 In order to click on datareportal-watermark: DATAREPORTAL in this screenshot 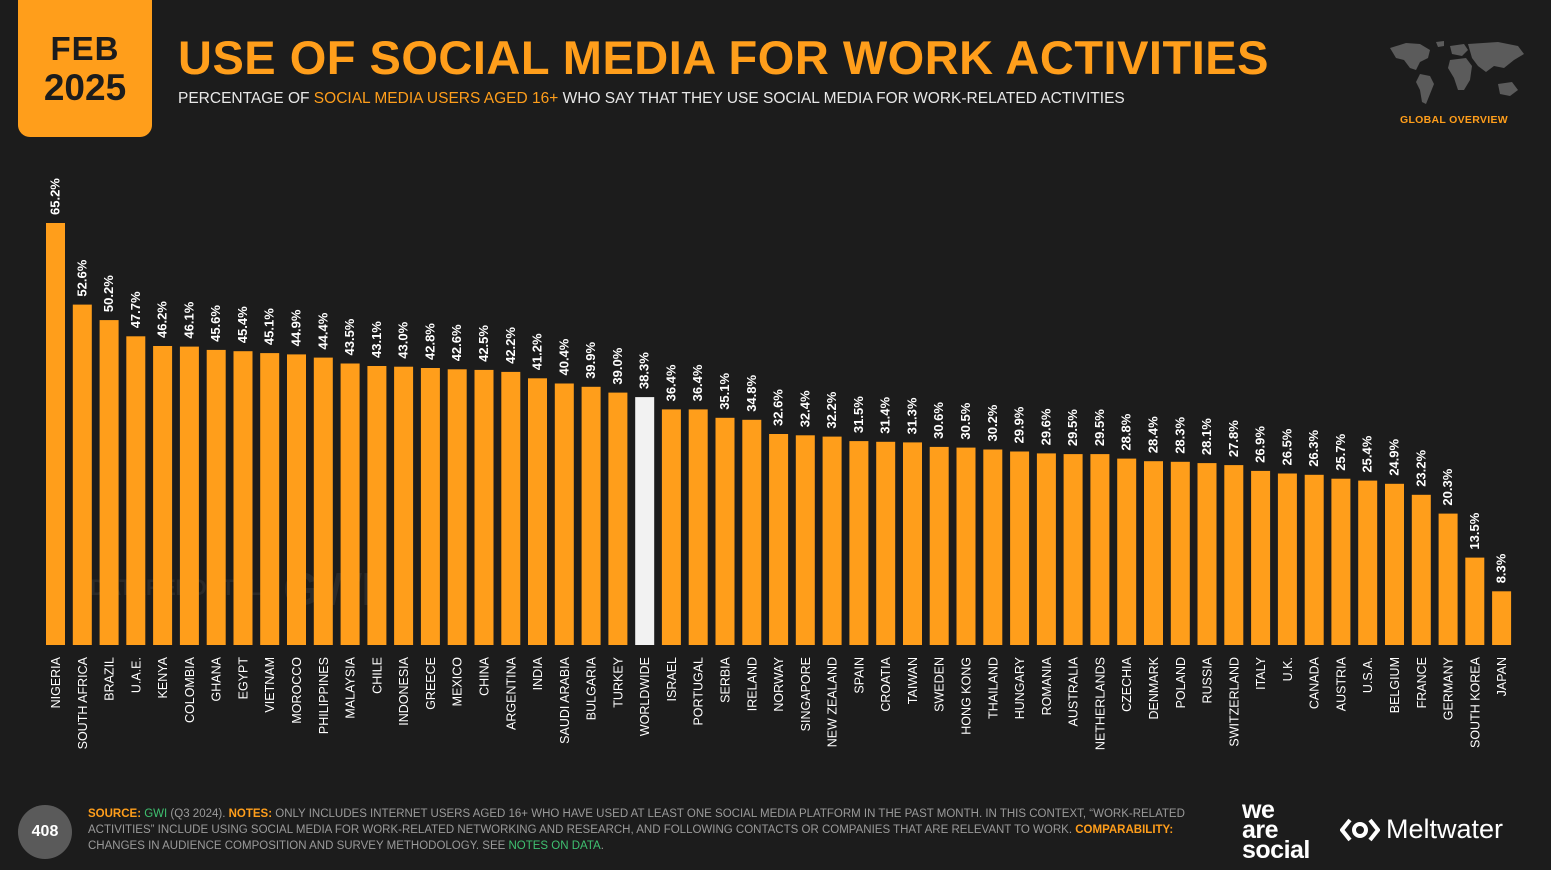, I will do `click(176, 587)`.